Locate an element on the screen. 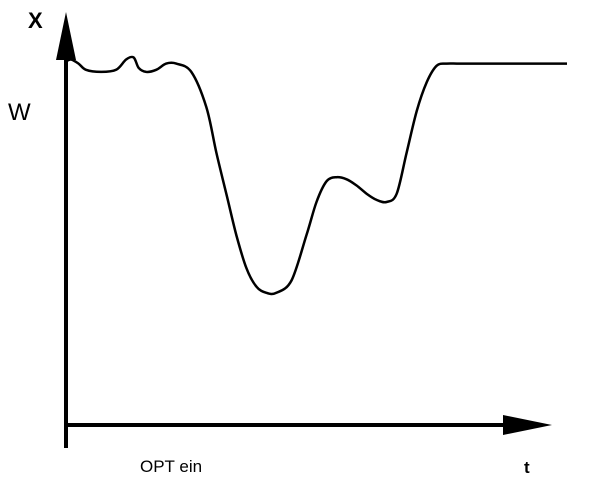  y-axis-label: X is located at coordinates (35, 20).